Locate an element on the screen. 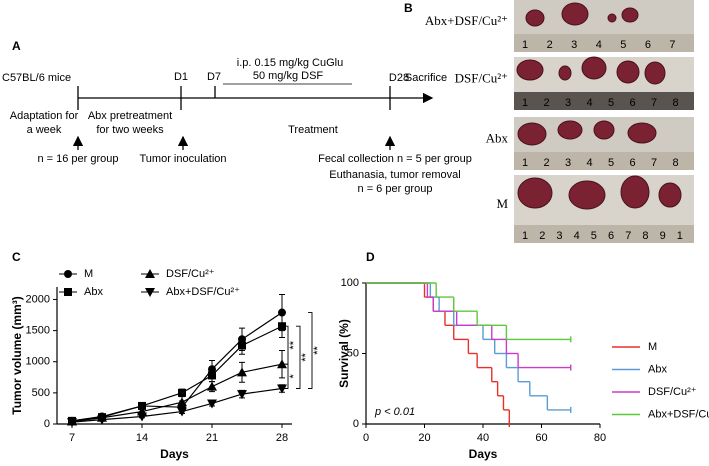  phase-label: Treatment is located at coordinates (313, 130).